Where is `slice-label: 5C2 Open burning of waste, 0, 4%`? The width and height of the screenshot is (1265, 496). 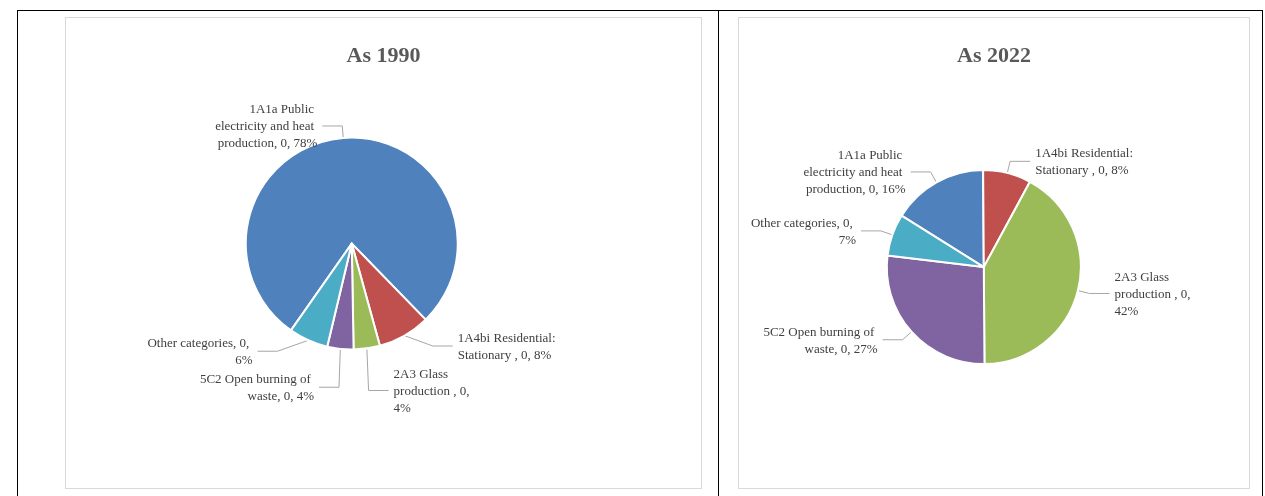
slice-label: 5C2 Open burning of waste, 0, 4% is located at coordinates (257, 387).